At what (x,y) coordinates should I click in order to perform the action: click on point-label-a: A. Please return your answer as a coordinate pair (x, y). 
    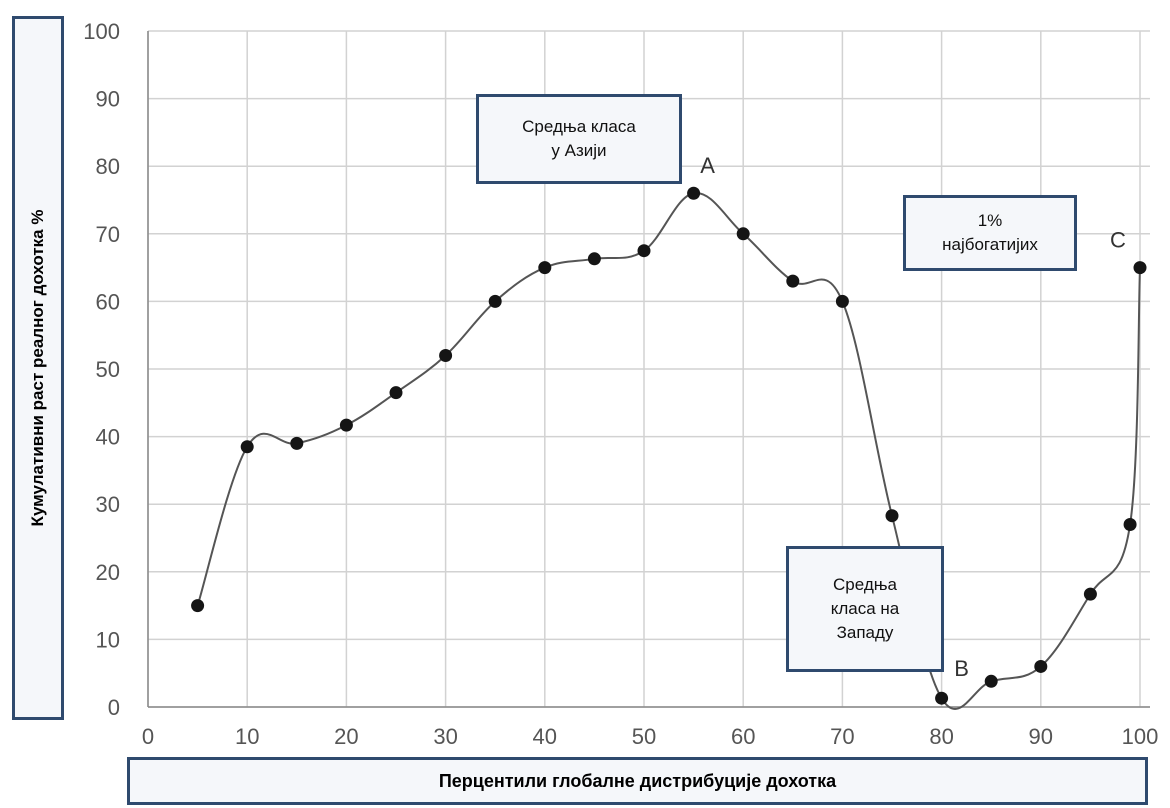
    Looking at the image, I should click on (707, 165).